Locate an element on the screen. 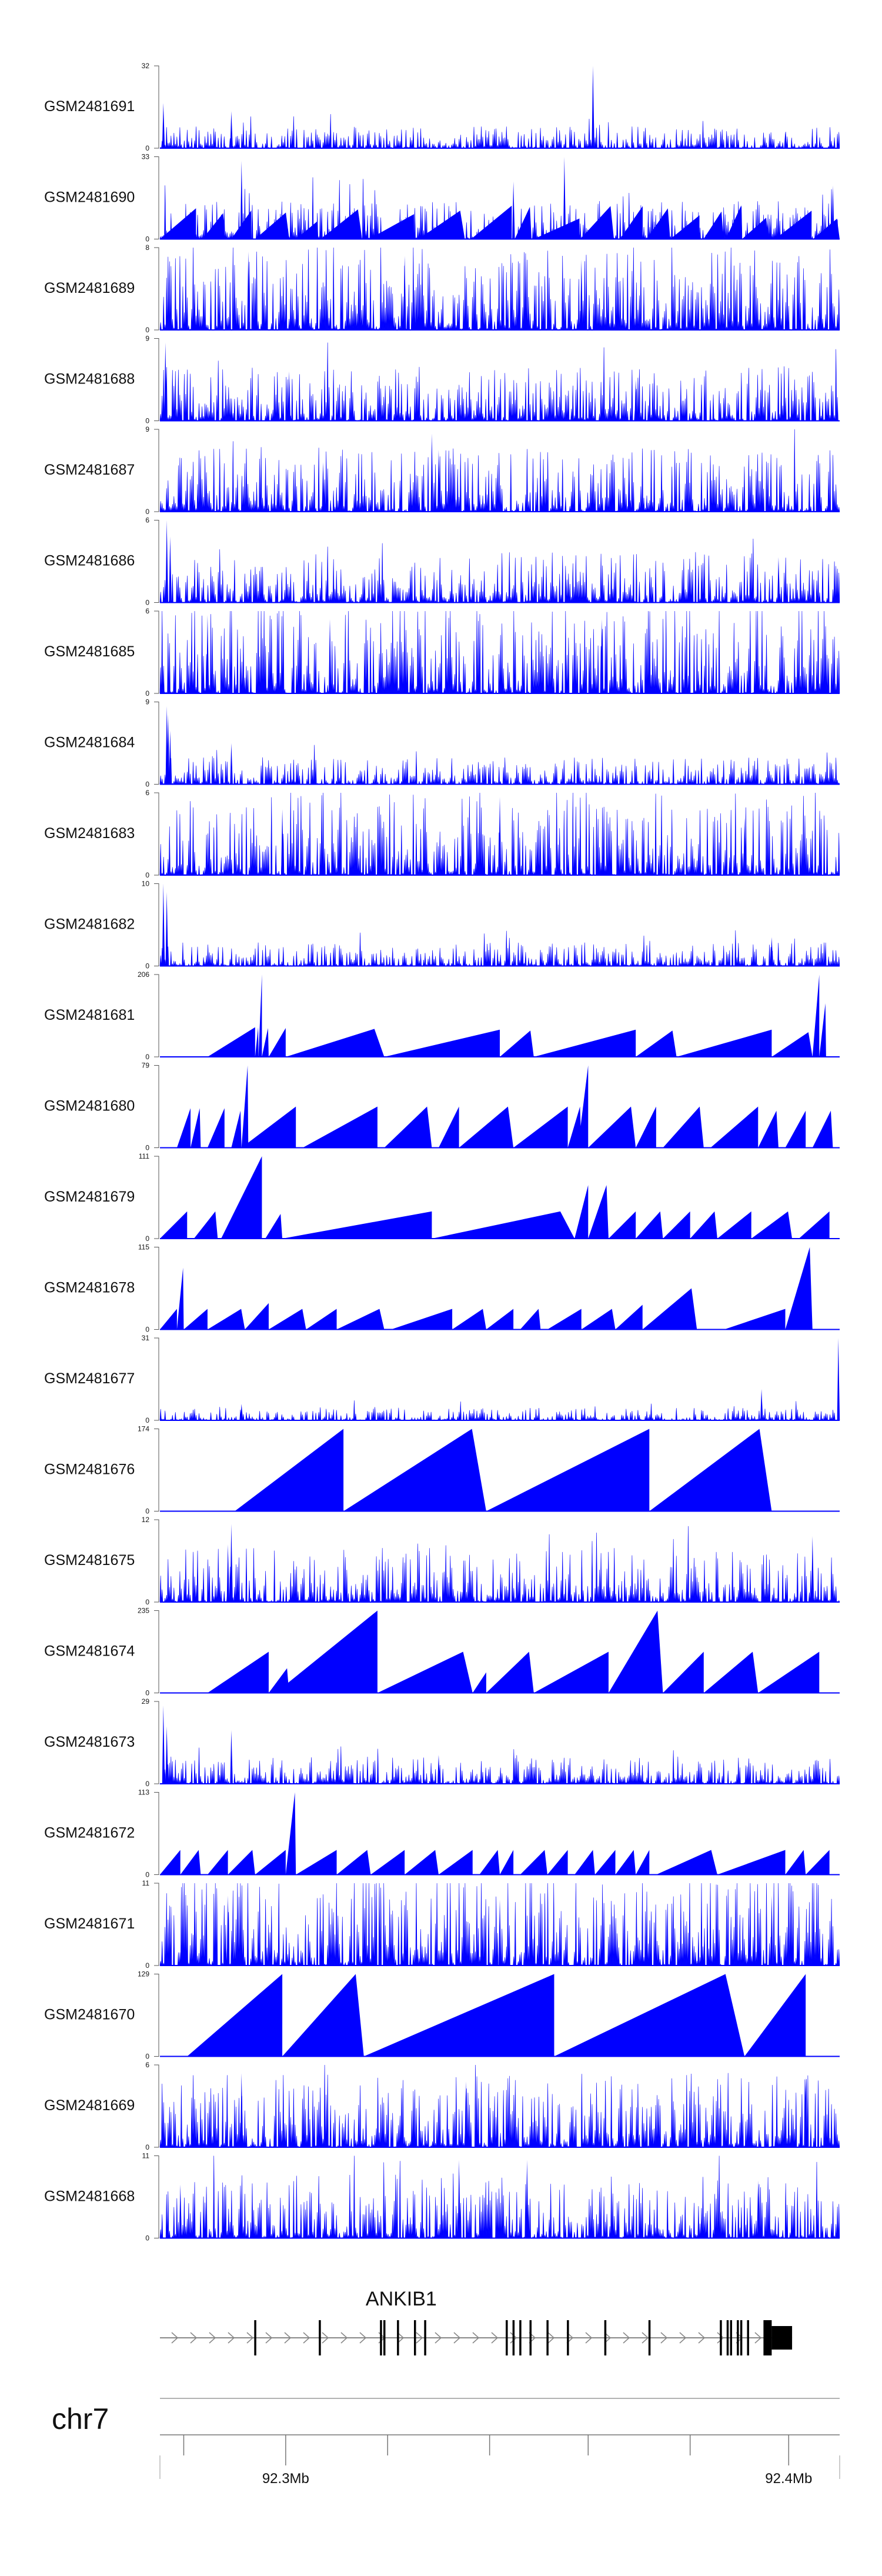  genome-axis-track: chr7 92.3Mb 92.4Mb is located at coordinates (446, 2442).